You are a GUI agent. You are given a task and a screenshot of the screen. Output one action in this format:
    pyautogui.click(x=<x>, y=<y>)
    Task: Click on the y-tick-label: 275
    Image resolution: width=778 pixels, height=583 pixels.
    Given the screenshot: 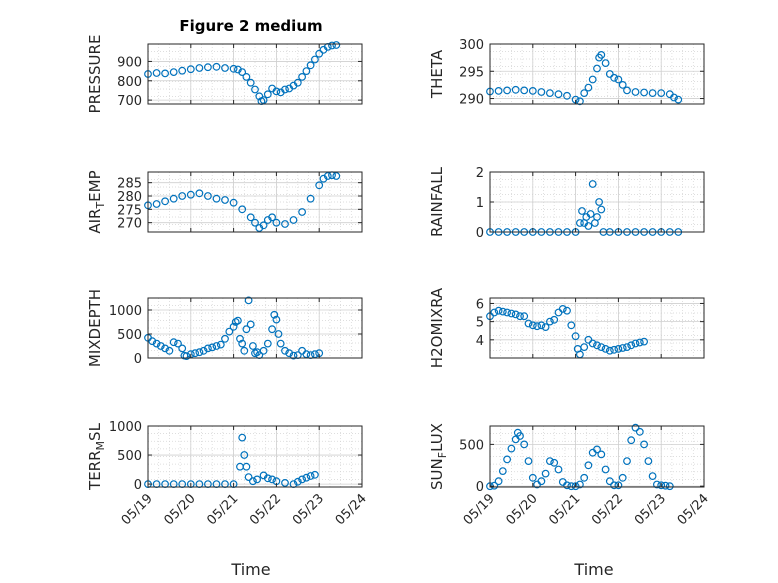 What is the action you would take?
    pyautogui.click(x=129, y=210)
    